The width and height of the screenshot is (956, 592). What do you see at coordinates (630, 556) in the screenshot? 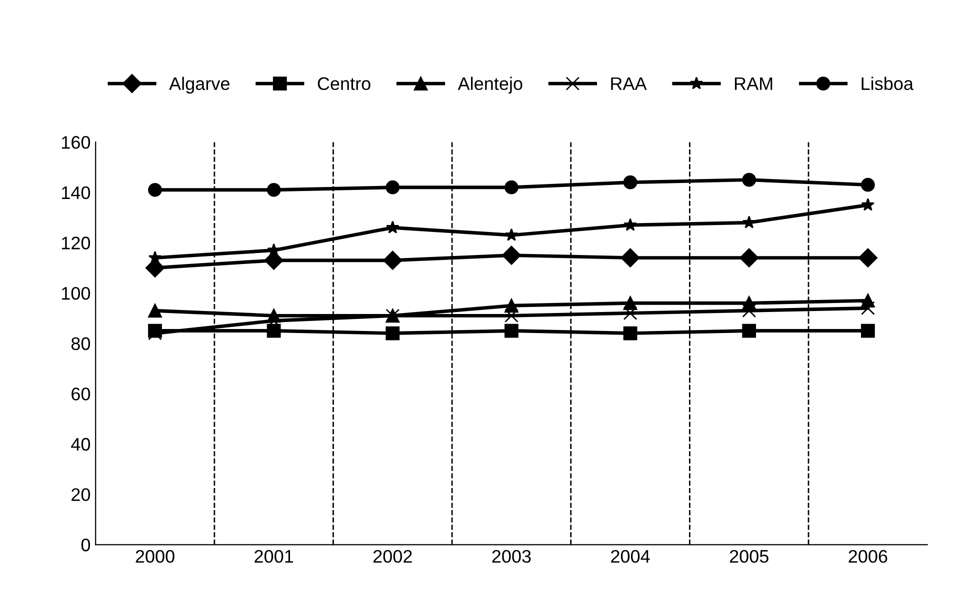
I see `x-tick-label: 2004` at bounding box center [630, 556].